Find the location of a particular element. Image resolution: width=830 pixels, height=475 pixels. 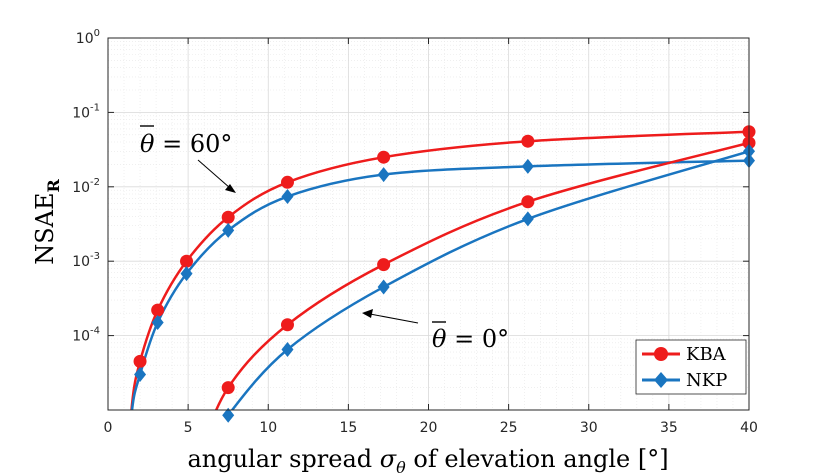

legend-box is located at coordinates (691, 367).